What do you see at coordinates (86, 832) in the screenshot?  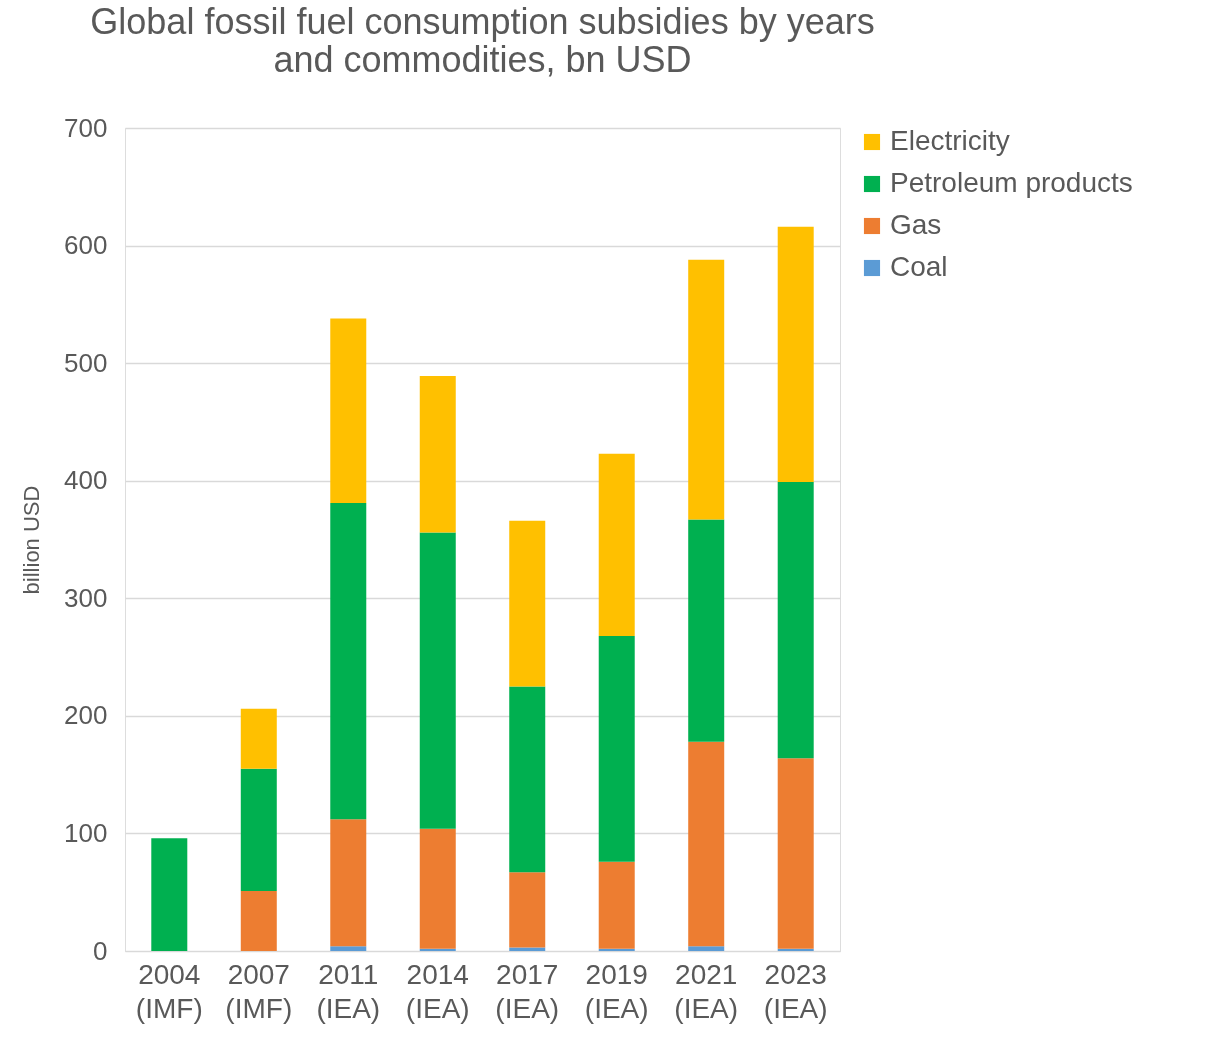 I see `y-tick-label: 100` at bounding box center [86, 832].